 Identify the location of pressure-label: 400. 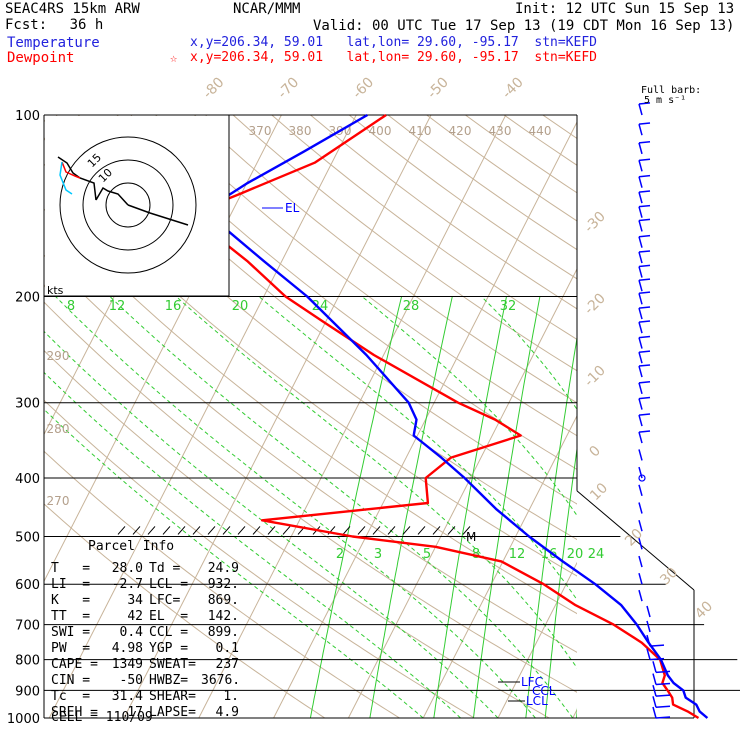
(27, 479).